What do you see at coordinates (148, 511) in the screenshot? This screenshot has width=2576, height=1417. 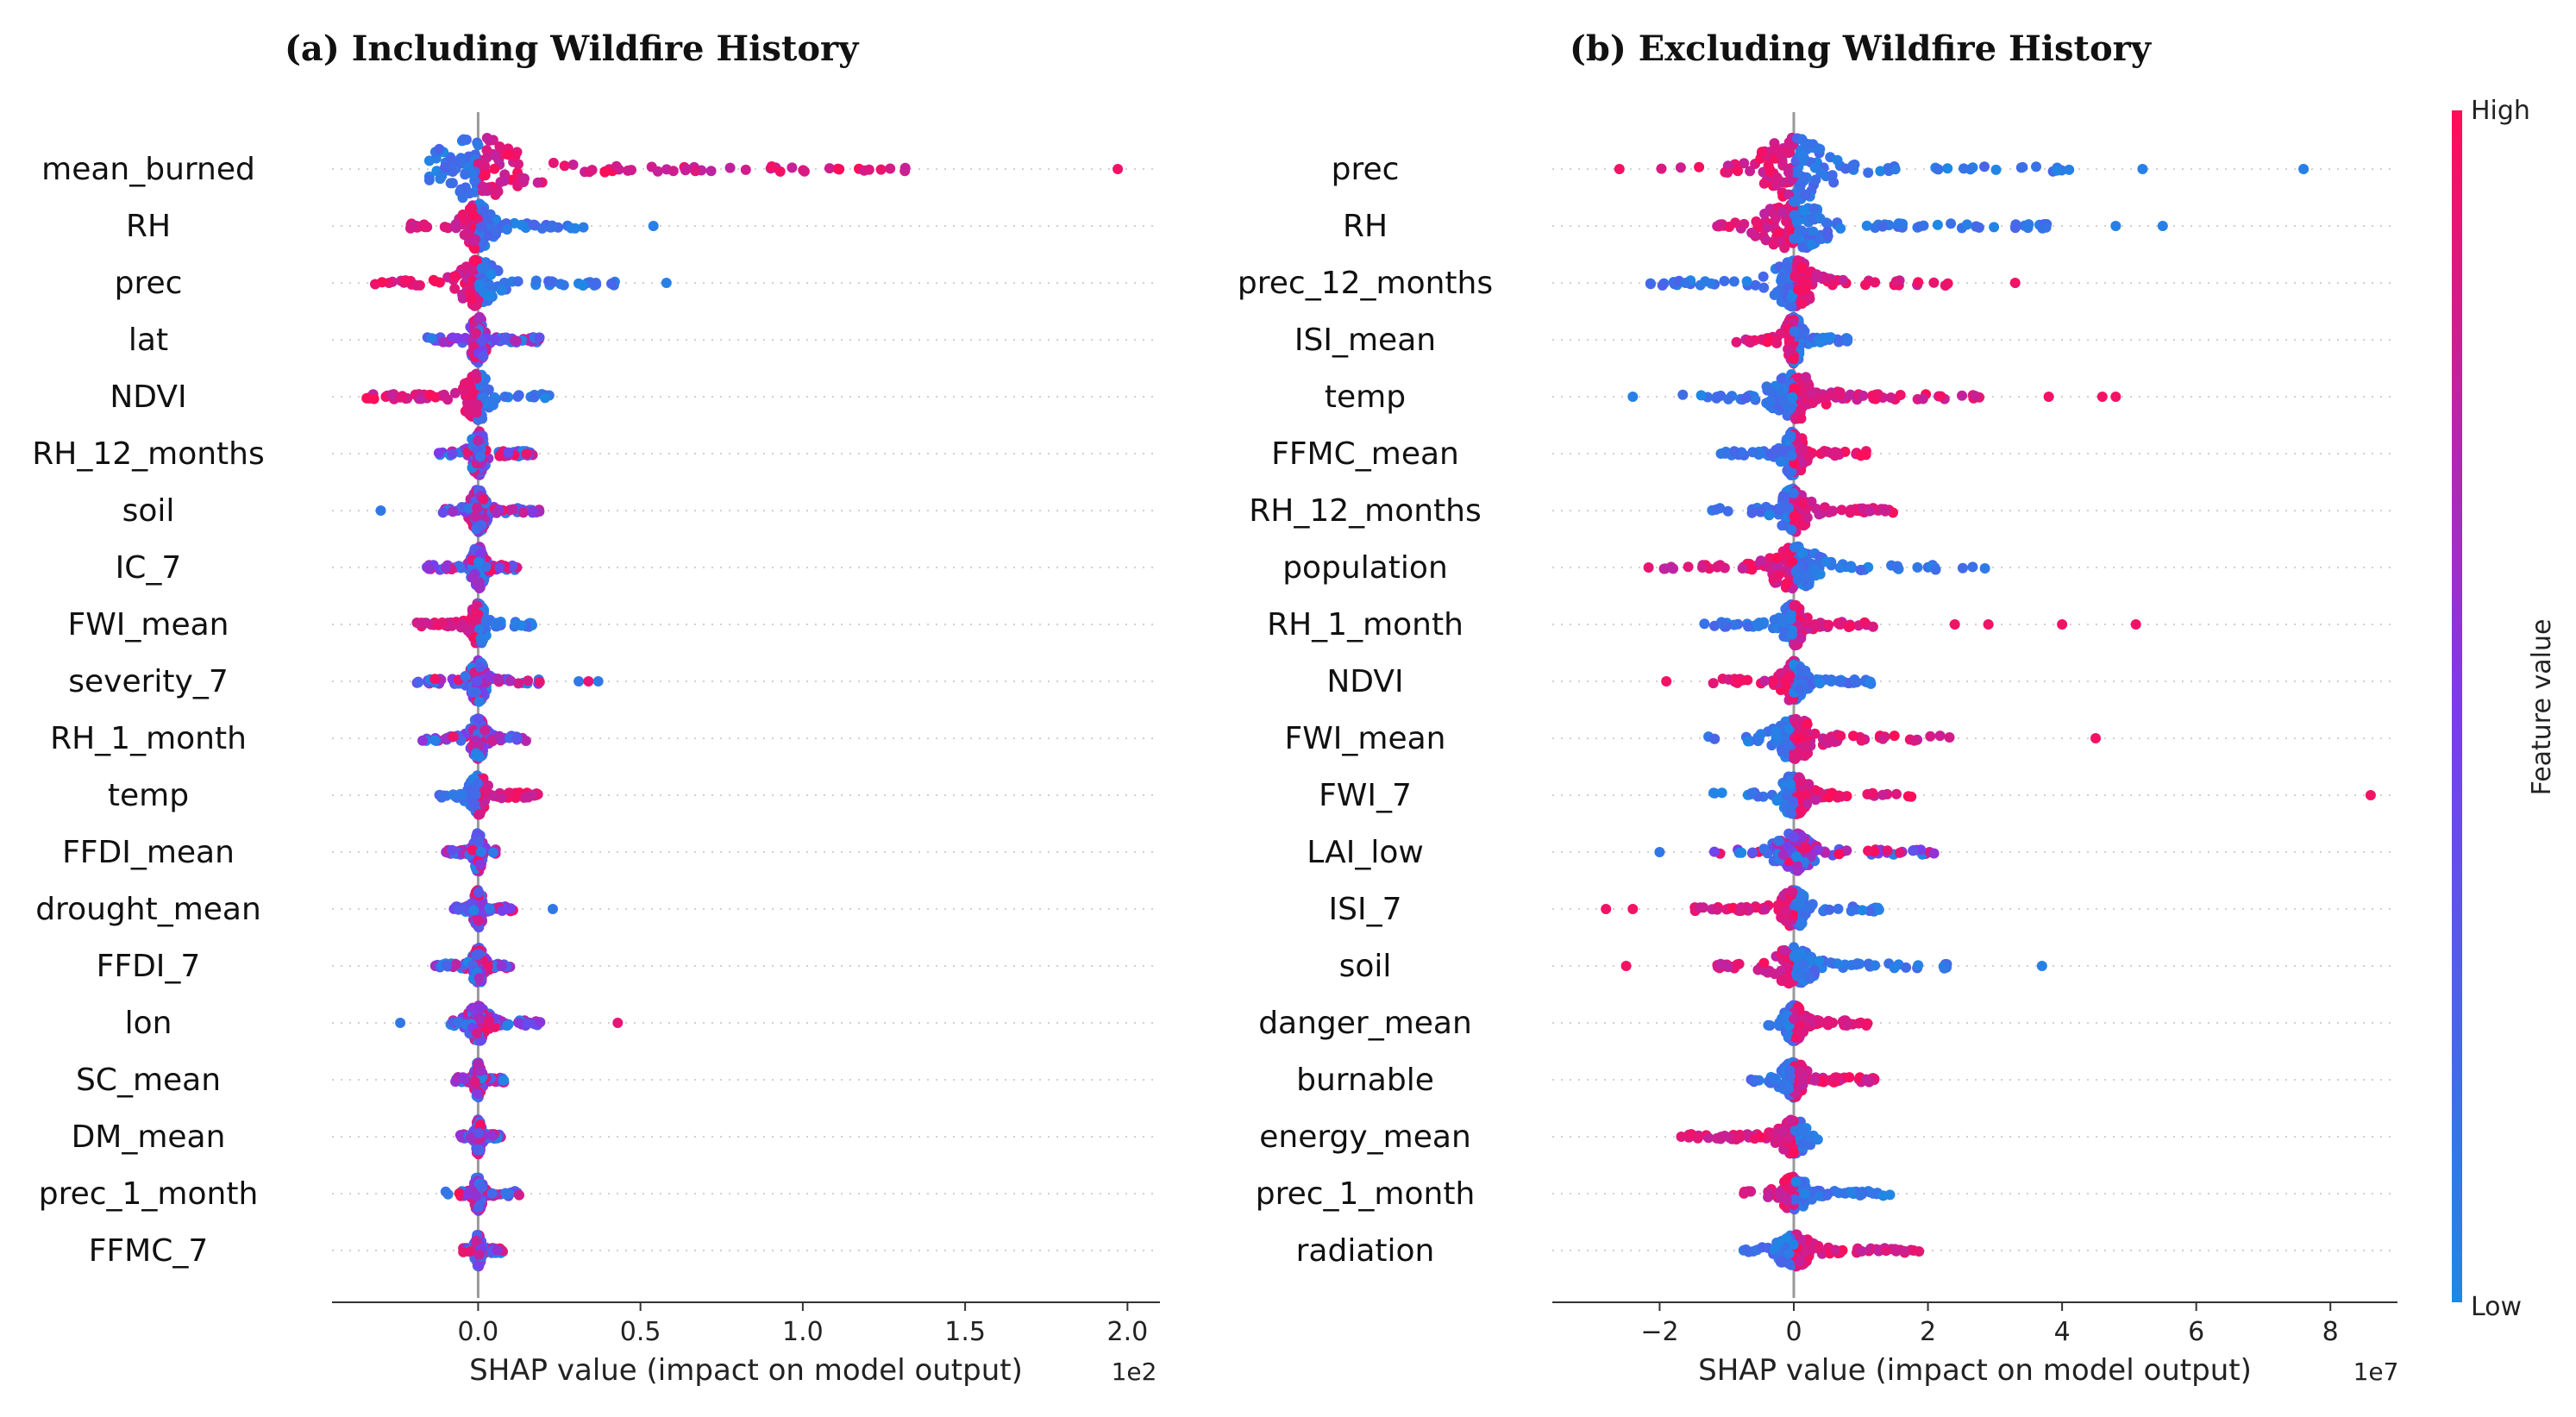 I see `feature-label: soil` at bounding box center [148, 511].